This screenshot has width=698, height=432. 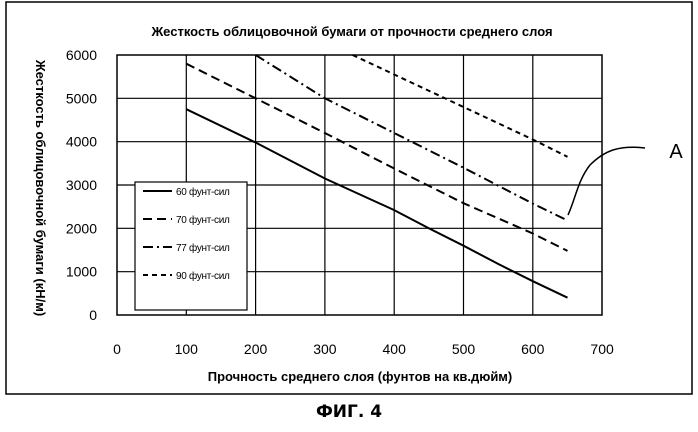 What do you see at coordinates (606, 181) in the screenshot?
I see `callout-leader` at bounding box center [606, 181].